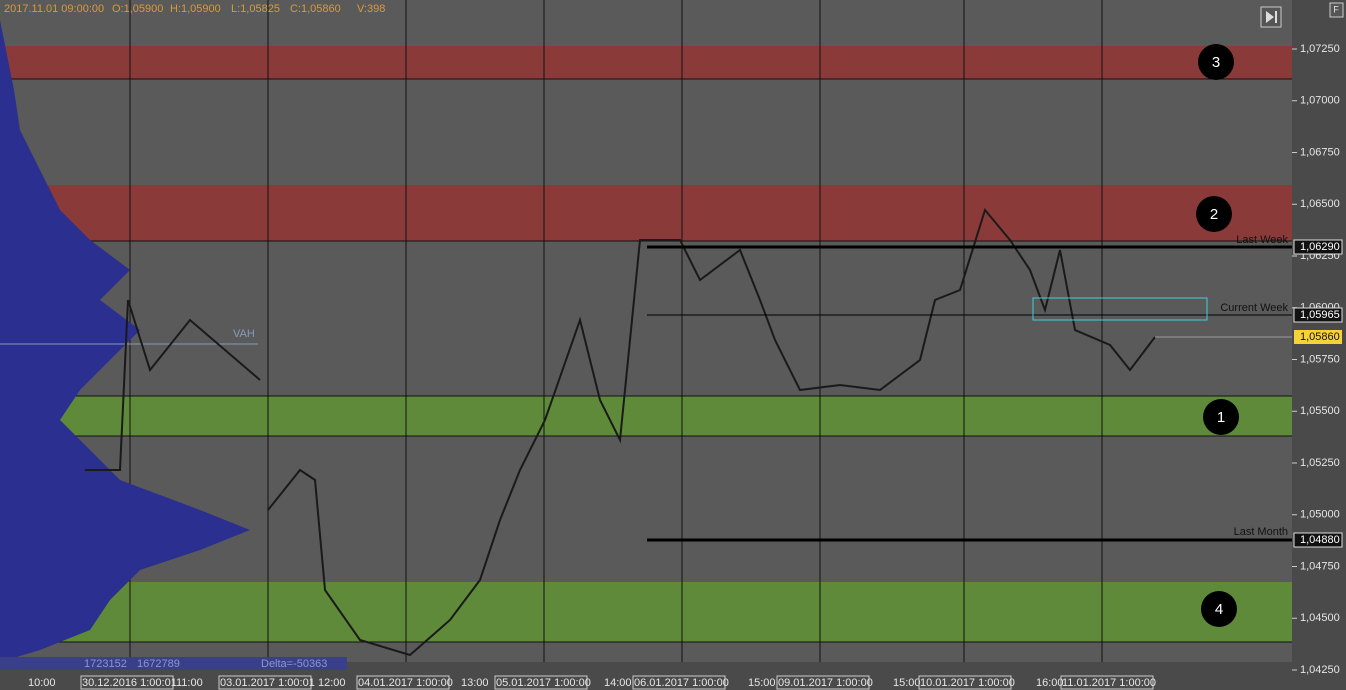 Image resolution: width=1346 pixels, height=690 pixels. Describe the element at coordinates (129, 683) in the screenshot. I see `date-label: 30.12.2016 1:00:01` at that location.